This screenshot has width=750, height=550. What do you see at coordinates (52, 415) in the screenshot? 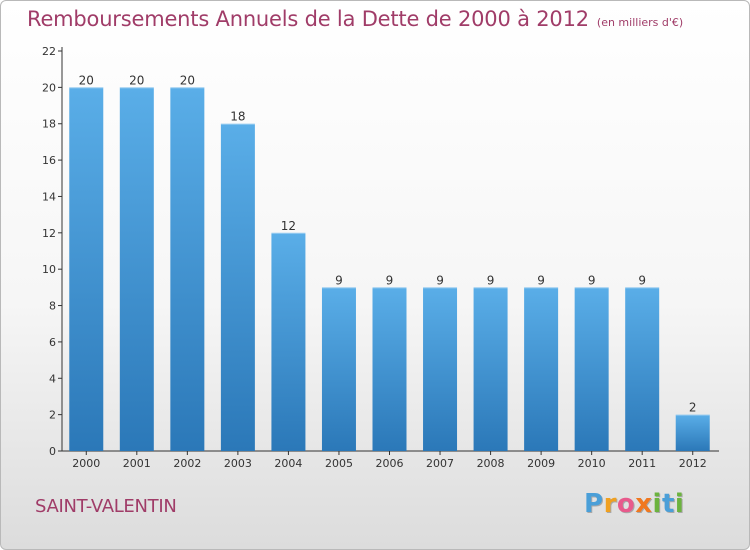
I see `y-tick-label: 2` at bounding box center [52, 415].